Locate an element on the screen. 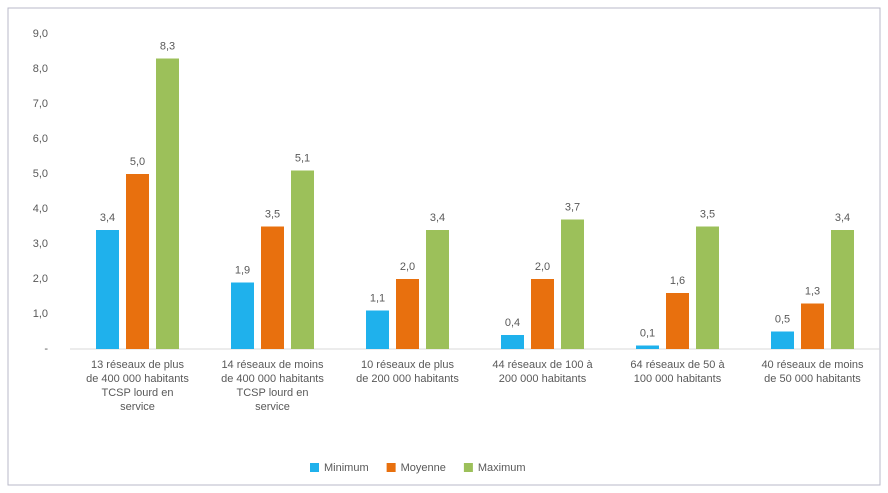 The height and width of the screenshot is (493, 888). x-tick-label: 44 réseaux de 100 à 200 000 habitants is located at coordinates (542, 372).